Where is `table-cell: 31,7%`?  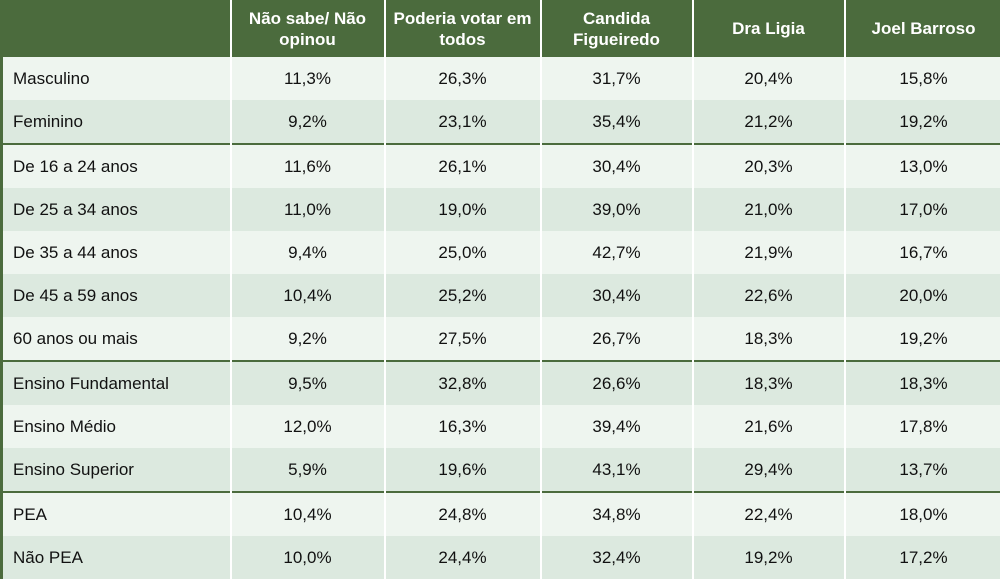 table-cell: 31,7% is located at coordinates (617, 78).